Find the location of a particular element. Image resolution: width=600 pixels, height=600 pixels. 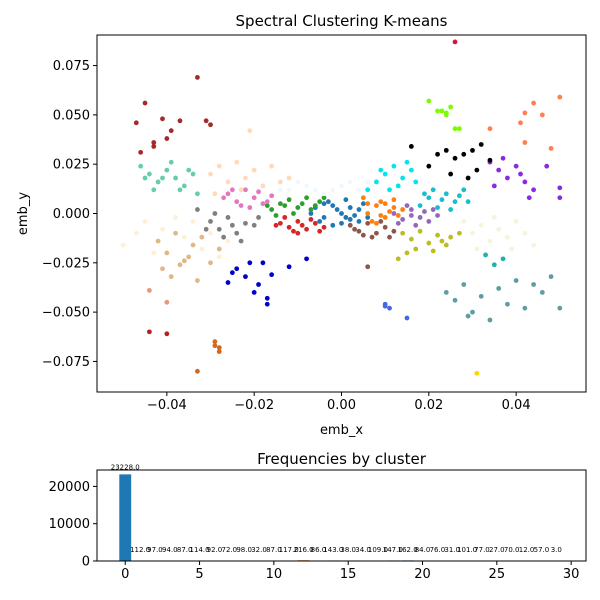

bar-x-tick-label: 0 is located at coordinates (125, 574).